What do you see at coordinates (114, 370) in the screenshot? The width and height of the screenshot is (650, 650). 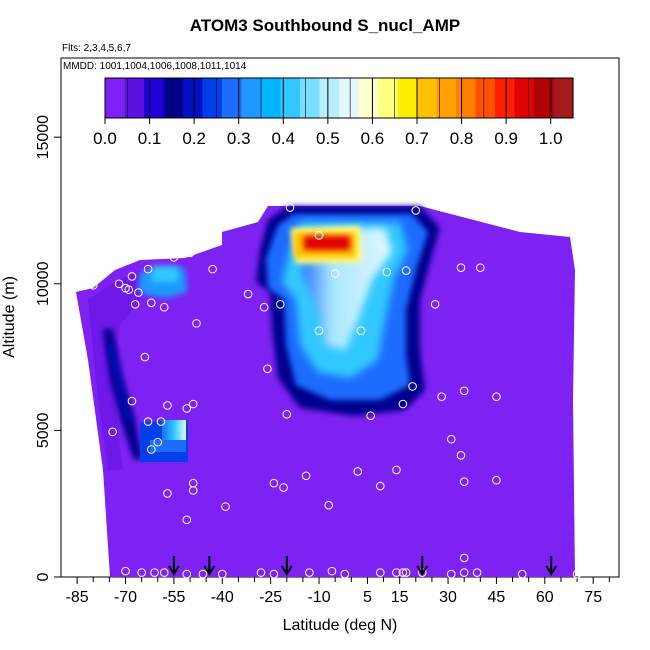 I see `field-darker-band` at bounding box center [114, 370].